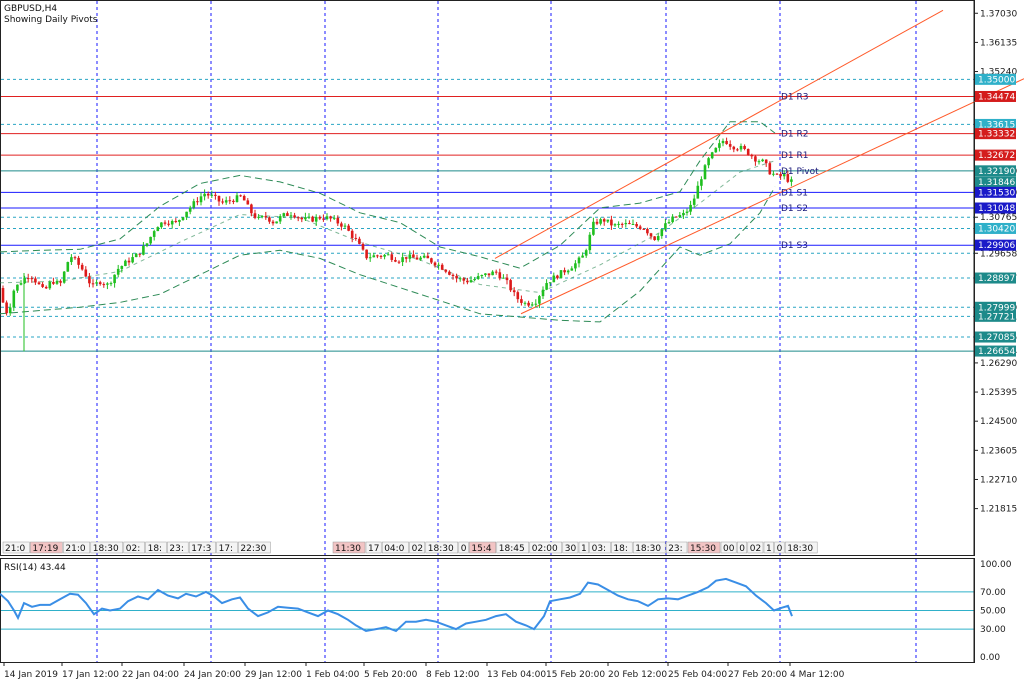  Describe the element at coordinates (996, 156) in the screenshot. I see `price-tag-label: 1.32672` at that location.